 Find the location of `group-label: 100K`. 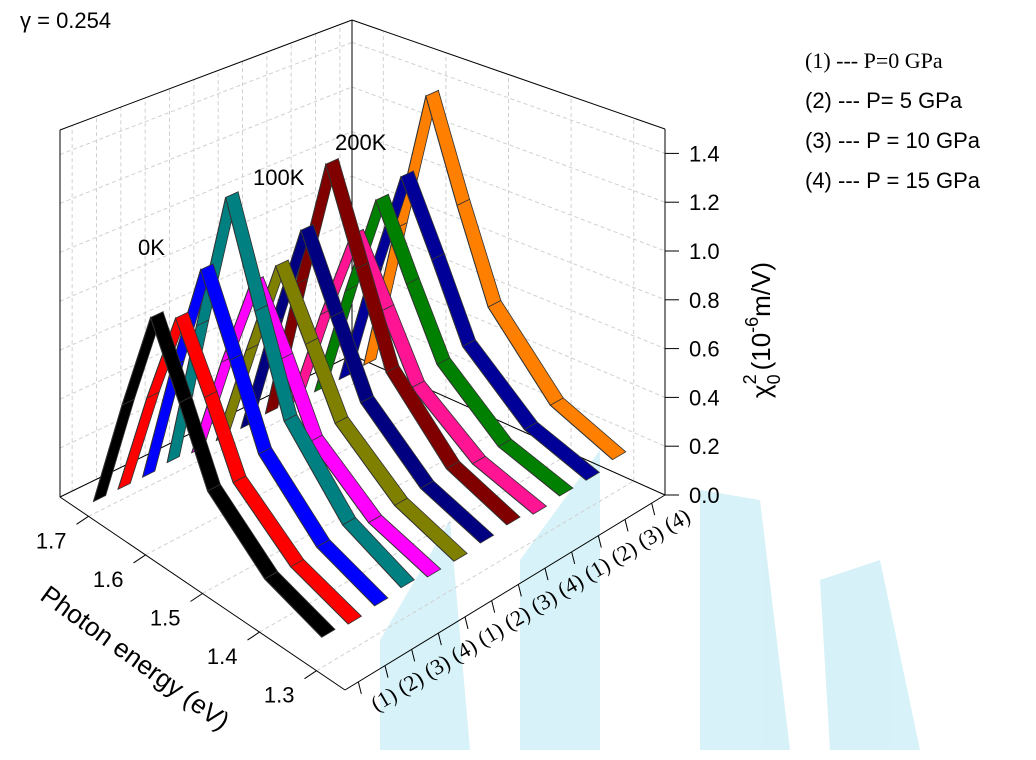

group-label: 100K is located at coordinates (279, 177).